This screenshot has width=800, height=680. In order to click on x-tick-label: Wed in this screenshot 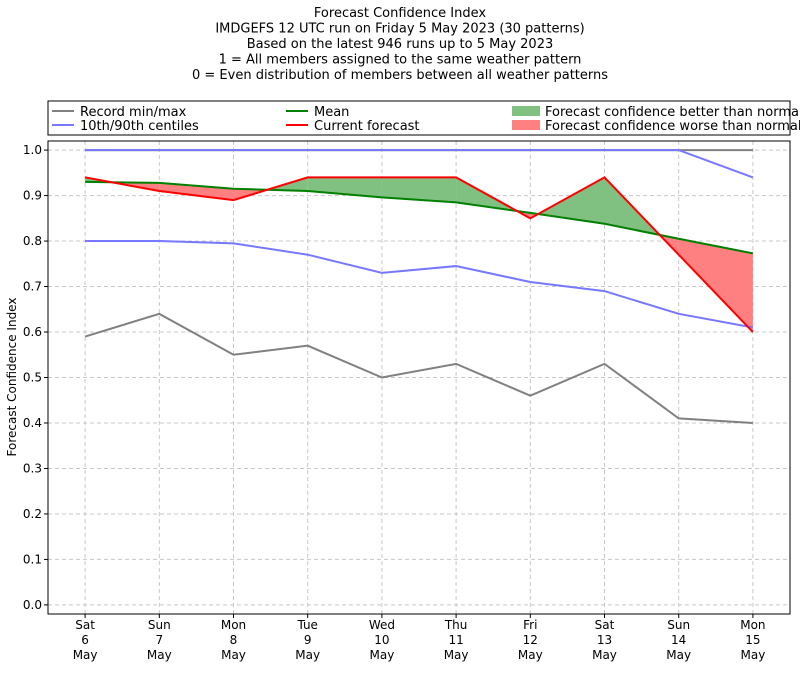, I will do `click(382, 625)`.